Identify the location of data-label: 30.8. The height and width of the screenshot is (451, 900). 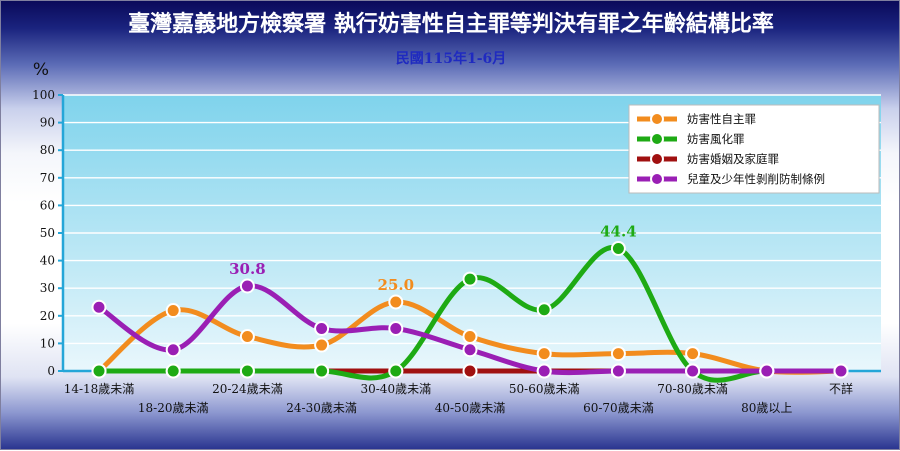
(247, 269).